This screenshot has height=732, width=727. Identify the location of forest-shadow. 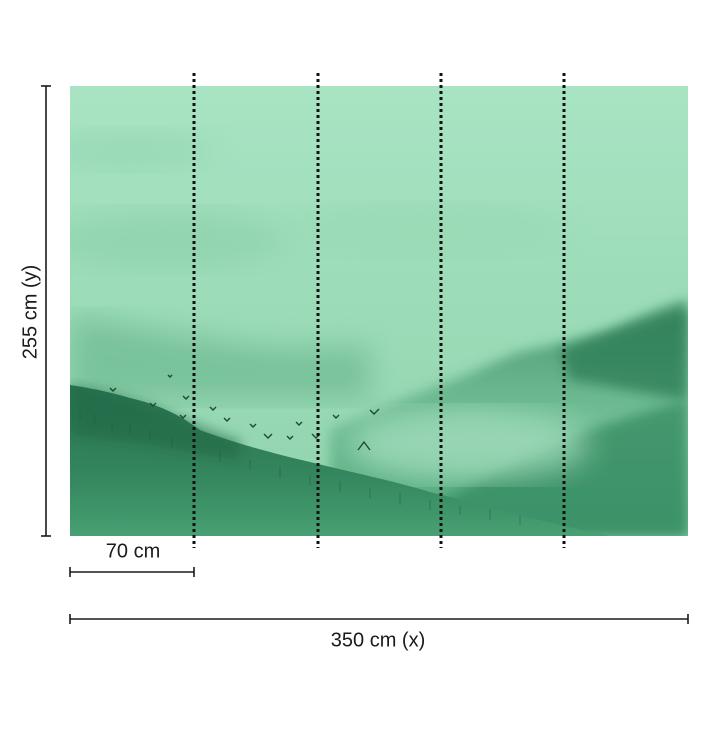
(155, 422).